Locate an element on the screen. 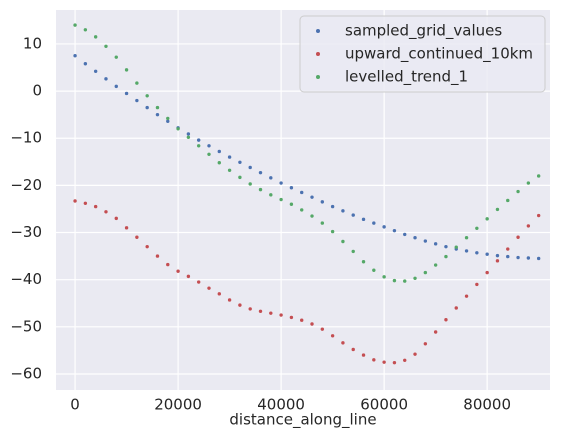  y-tick-label: 10 is located at coordinates (32, 43).